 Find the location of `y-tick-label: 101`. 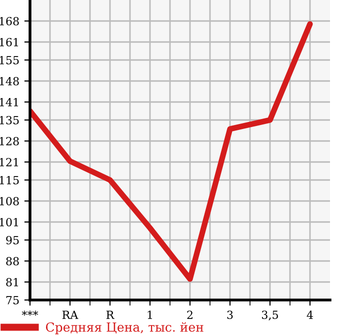

y-tick-label: 101 is located at coordinates (9, 222).